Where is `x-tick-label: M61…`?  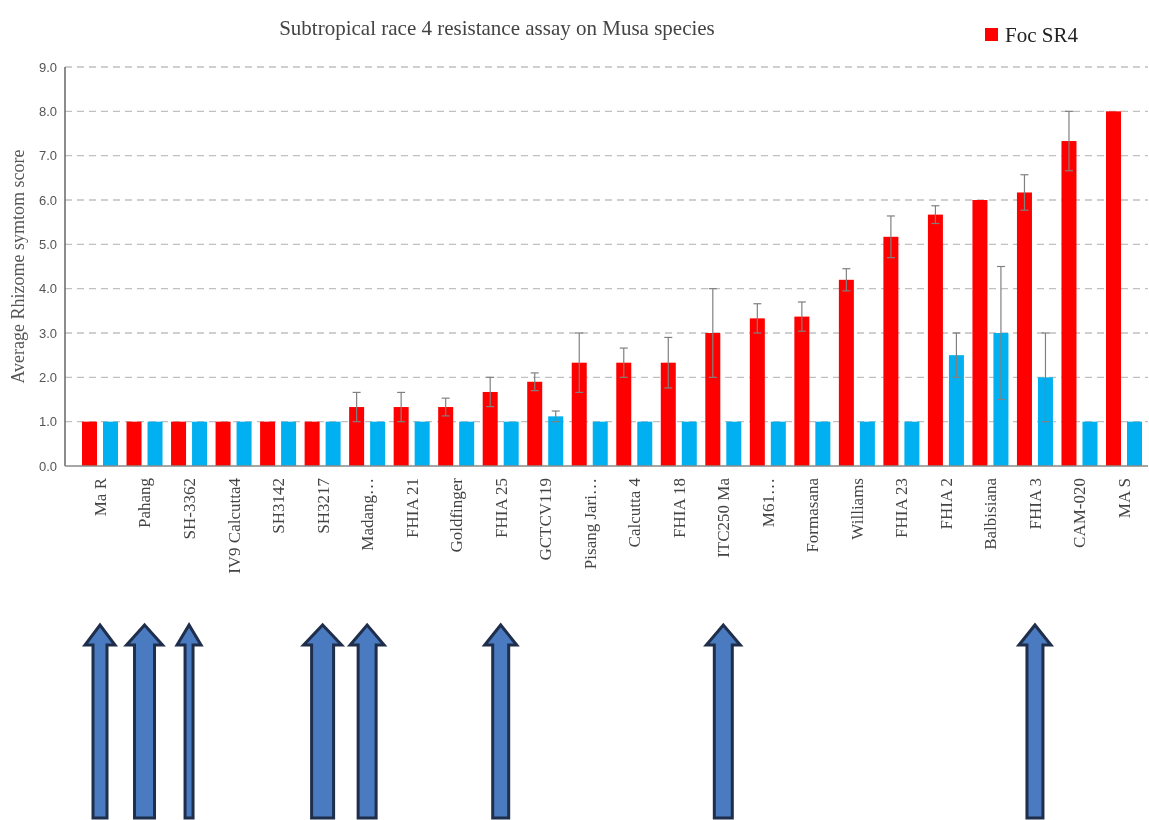 x-tick-label: M61… is located at coordinates (768, 503).